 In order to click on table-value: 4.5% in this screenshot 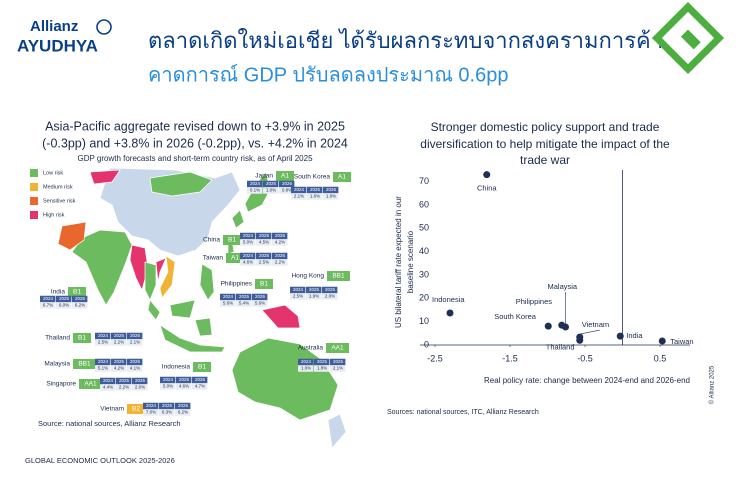, I will do `click(264, 242)`.